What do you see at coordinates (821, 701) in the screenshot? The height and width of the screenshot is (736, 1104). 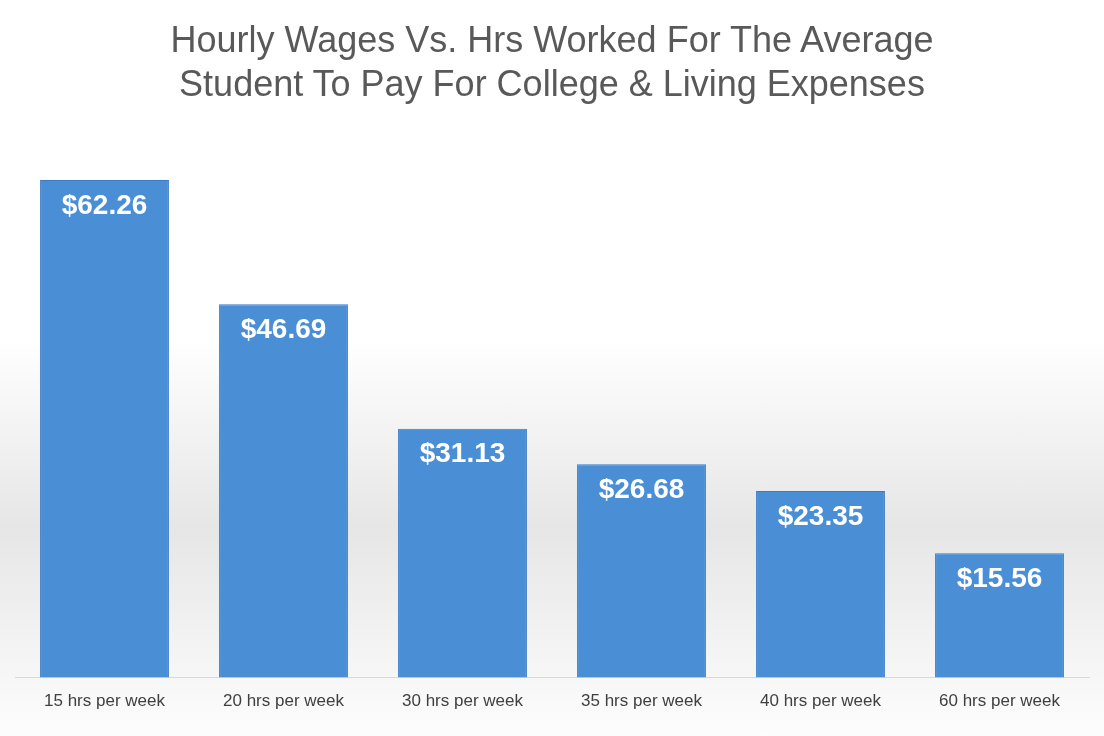 I see `x-tick-label: 40 hrs per week` at bounding box center [821, 701].